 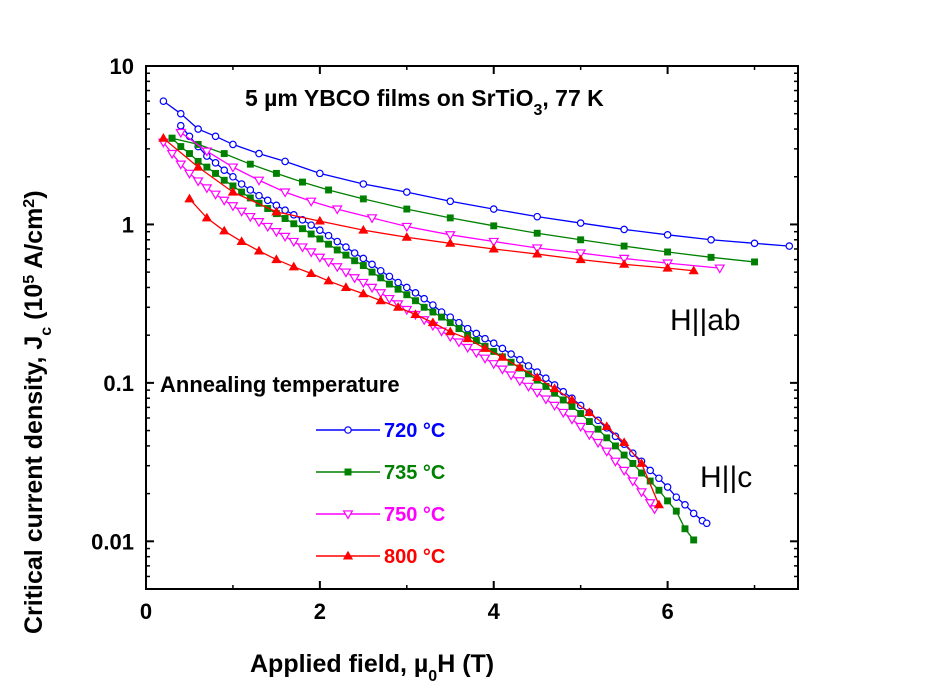 I want to click on legend-item: 800 °C, so click(x=380, y=557).